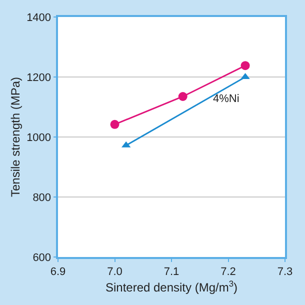 This screenshot has width=305, height=305. Describe the element at coordinates (226, 99) in the screenshot. I see `series-label: 4%Ni` at that location.